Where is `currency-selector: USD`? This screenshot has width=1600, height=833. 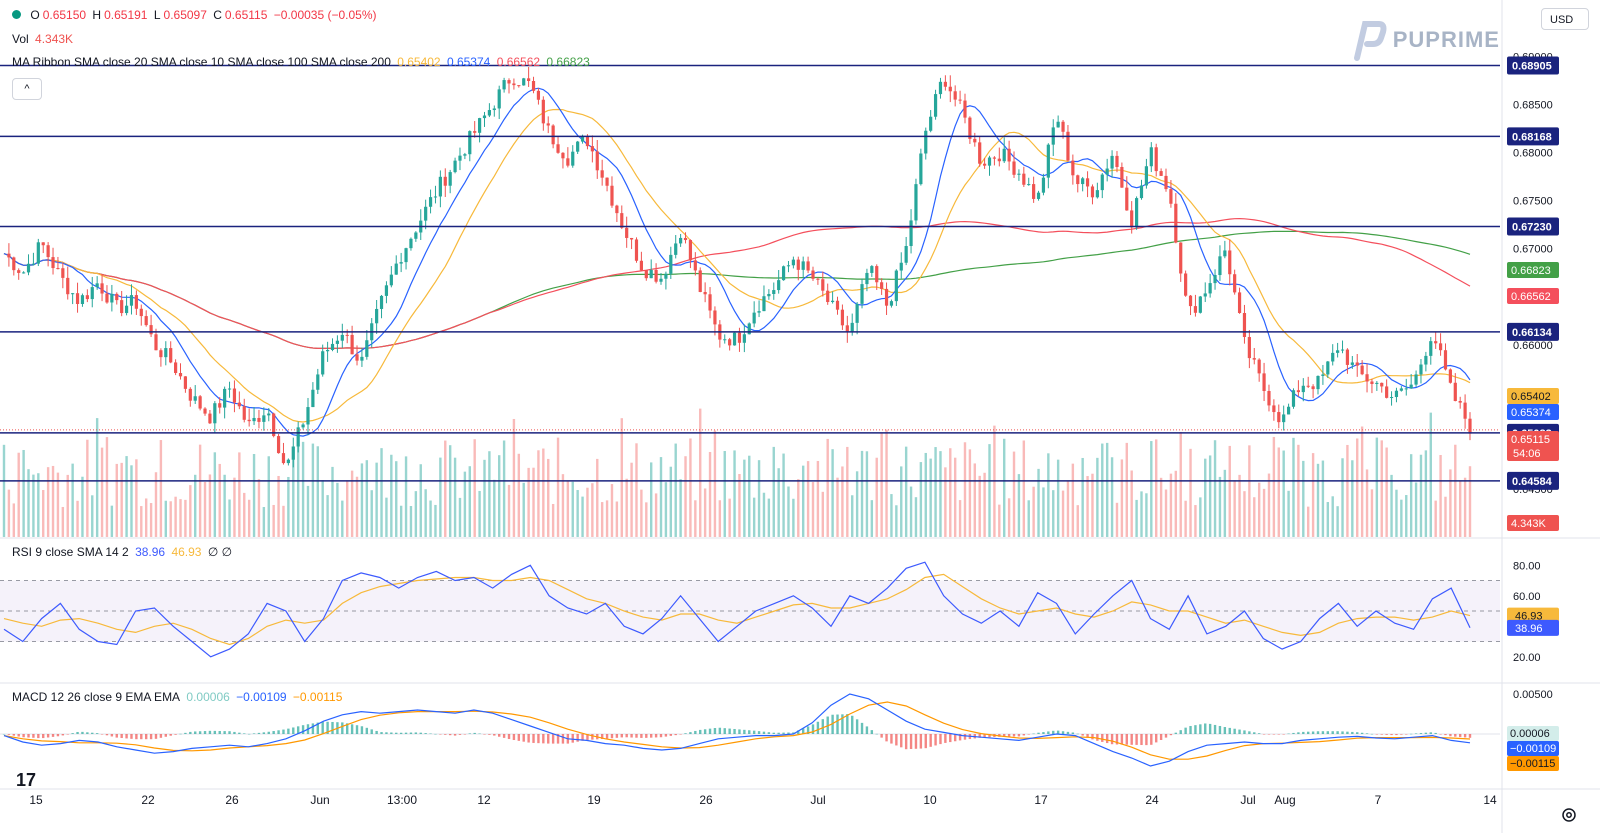
currency-selector: USD is located at coordinates (1565, 19).